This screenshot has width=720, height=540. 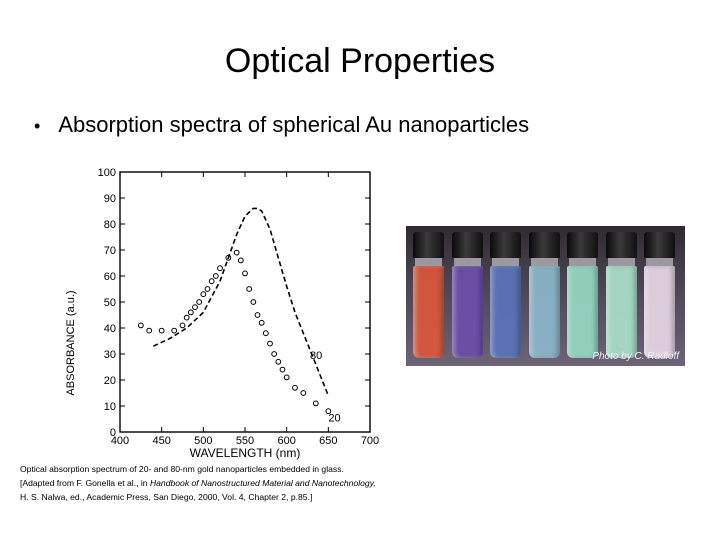 I want to click on y-tick-label: 70, so click(x=110, y=251).